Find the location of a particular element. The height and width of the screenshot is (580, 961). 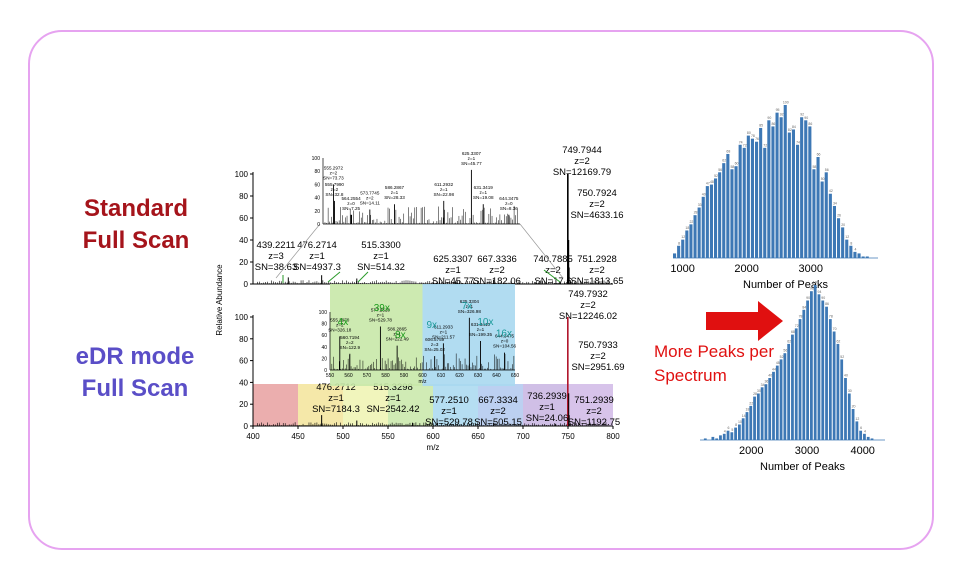

edr-hist-bar-value-12: 22 is located at coordinates (751, 403).